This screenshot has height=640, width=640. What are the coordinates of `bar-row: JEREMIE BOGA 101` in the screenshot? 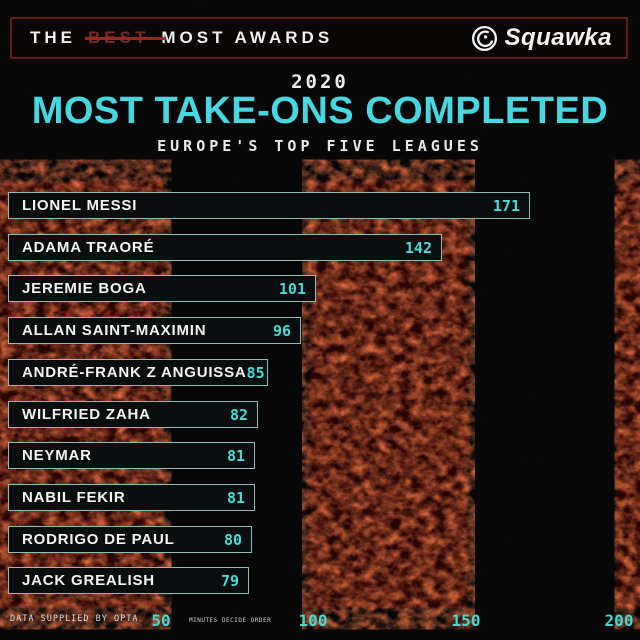 It's located at (162, 288).